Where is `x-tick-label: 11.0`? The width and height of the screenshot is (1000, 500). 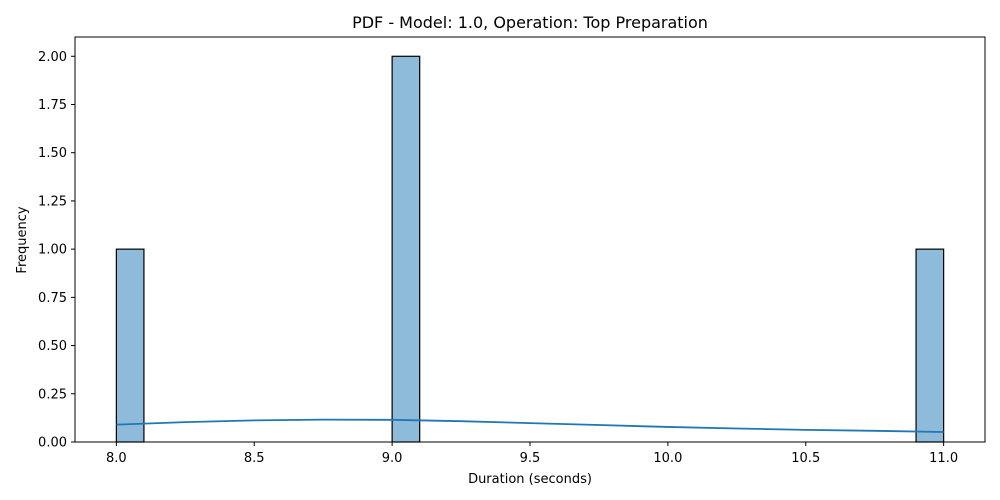
x-tick-label: 11.0 is located at coordinates (943, 458).